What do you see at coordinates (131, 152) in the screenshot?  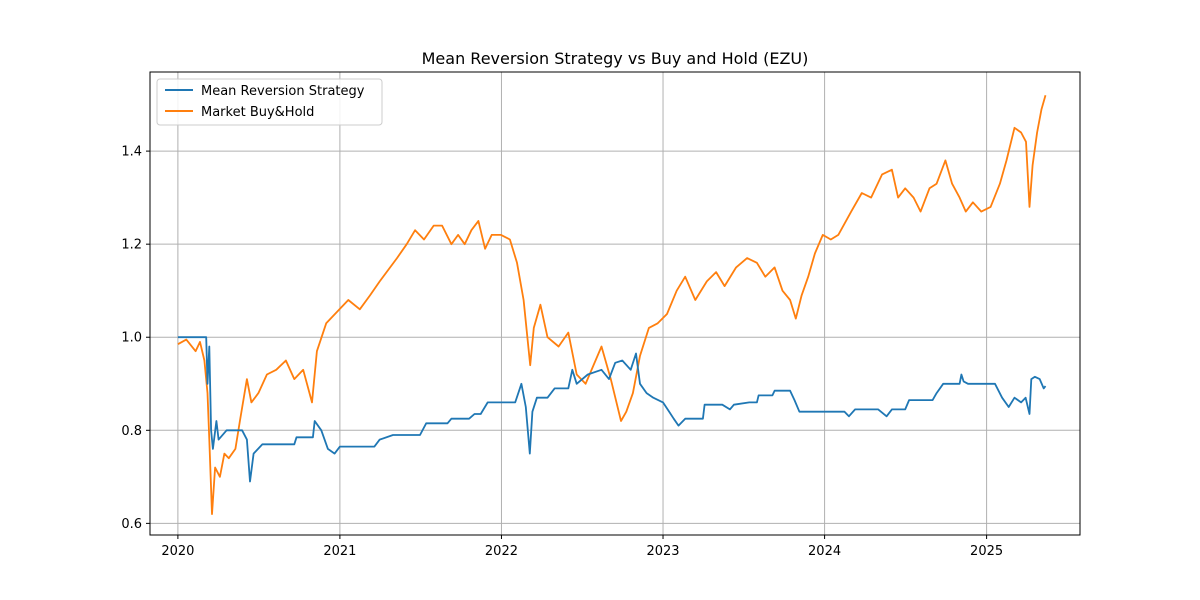 I see `y-tick-label: 1.4` at bounding box center [131, 152].